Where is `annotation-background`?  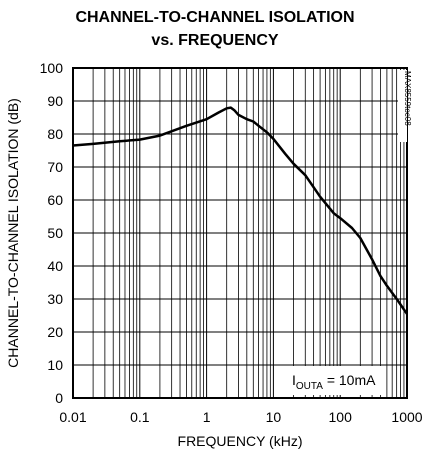
annotation-background is located at coordinates (333, 380).